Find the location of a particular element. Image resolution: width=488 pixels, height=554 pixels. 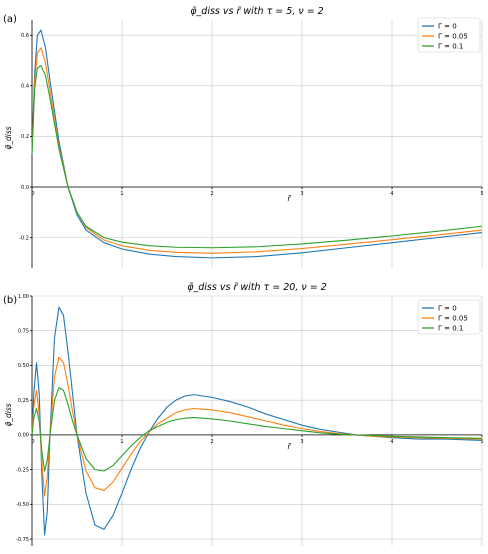

y-tick-label: 0.25 is located at coordinates (23, 401).